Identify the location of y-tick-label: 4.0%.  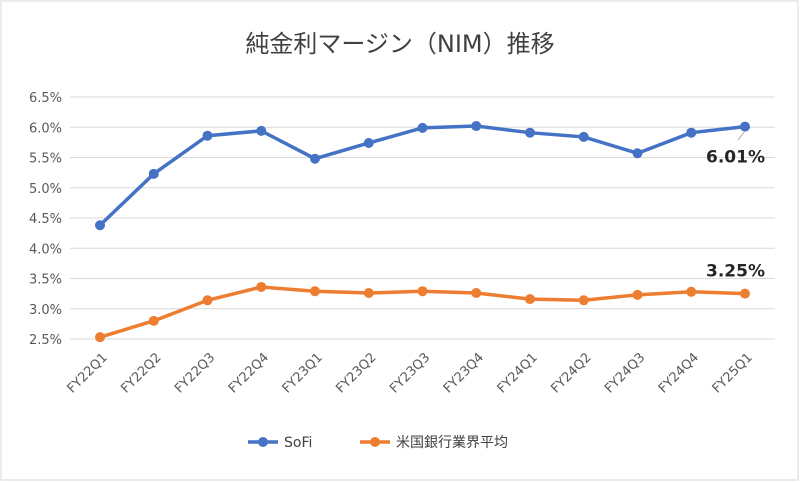
(45, 249).